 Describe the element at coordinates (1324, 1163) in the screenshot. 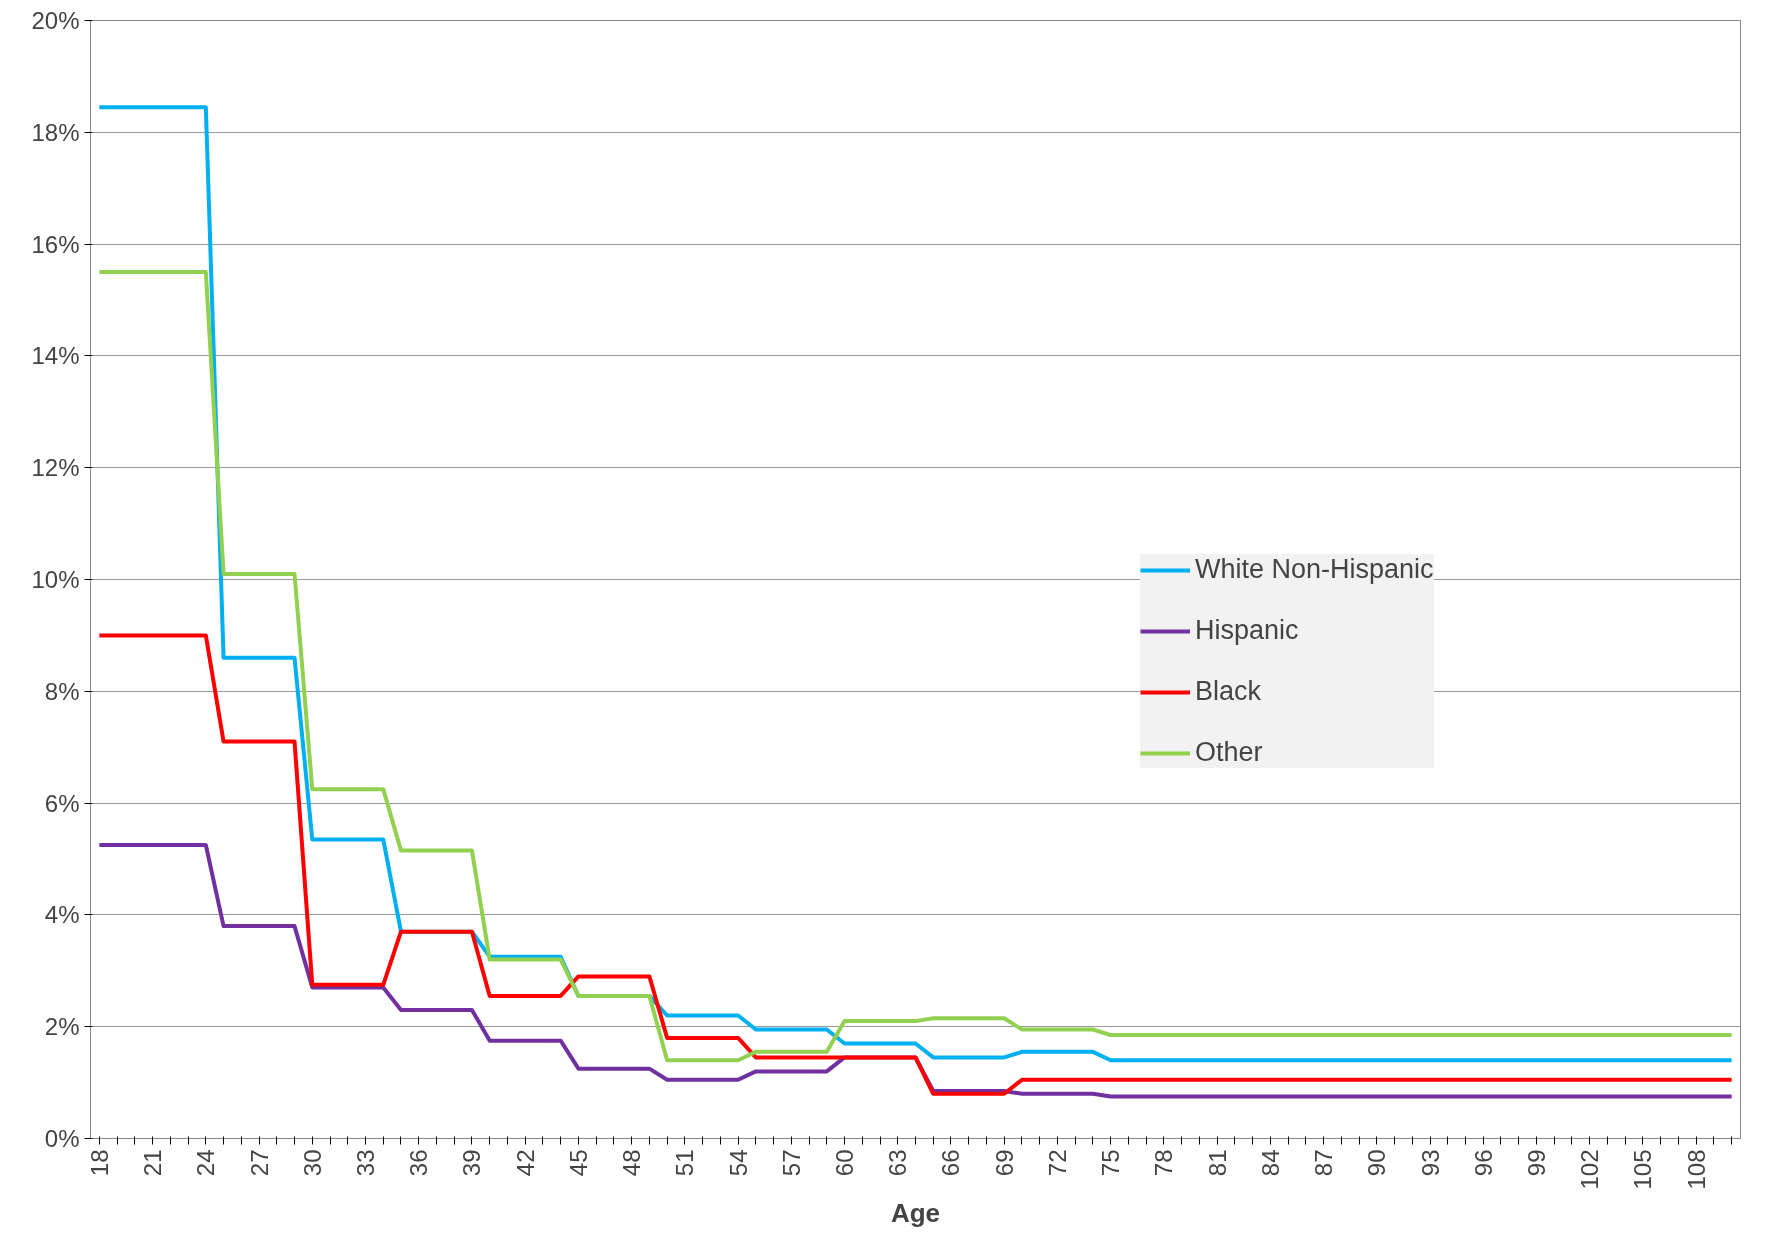

I see `x-tick-label: 87` at that location.